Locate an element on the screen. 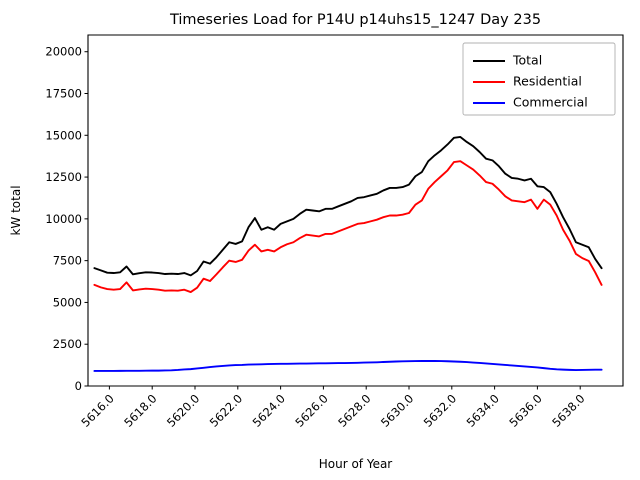 Image resolution: width=640 pixels, height=480 pixels. x-tick-label: 5622.0 is located at coordinates (226, 410).